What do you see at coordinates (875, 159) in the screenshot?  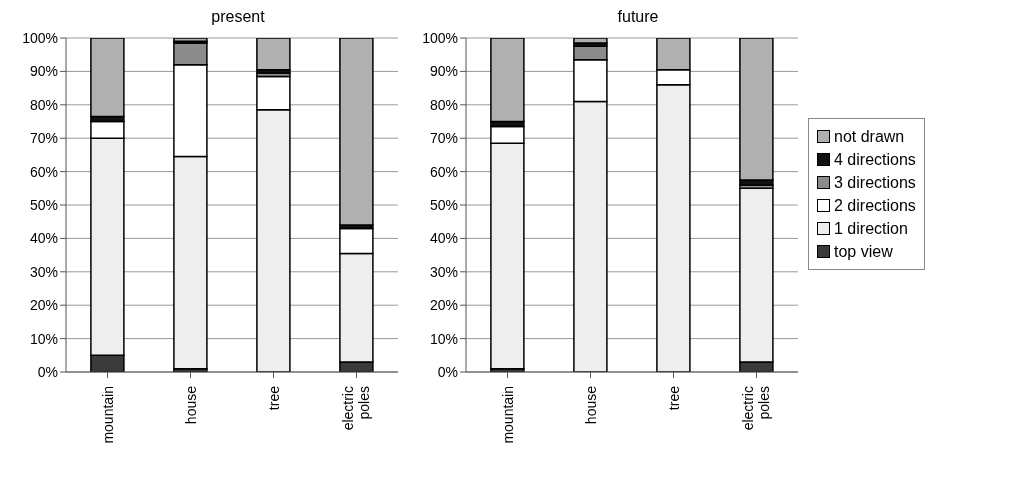 I see `legend-label: 4 directions` at bounding box center [875, 159].